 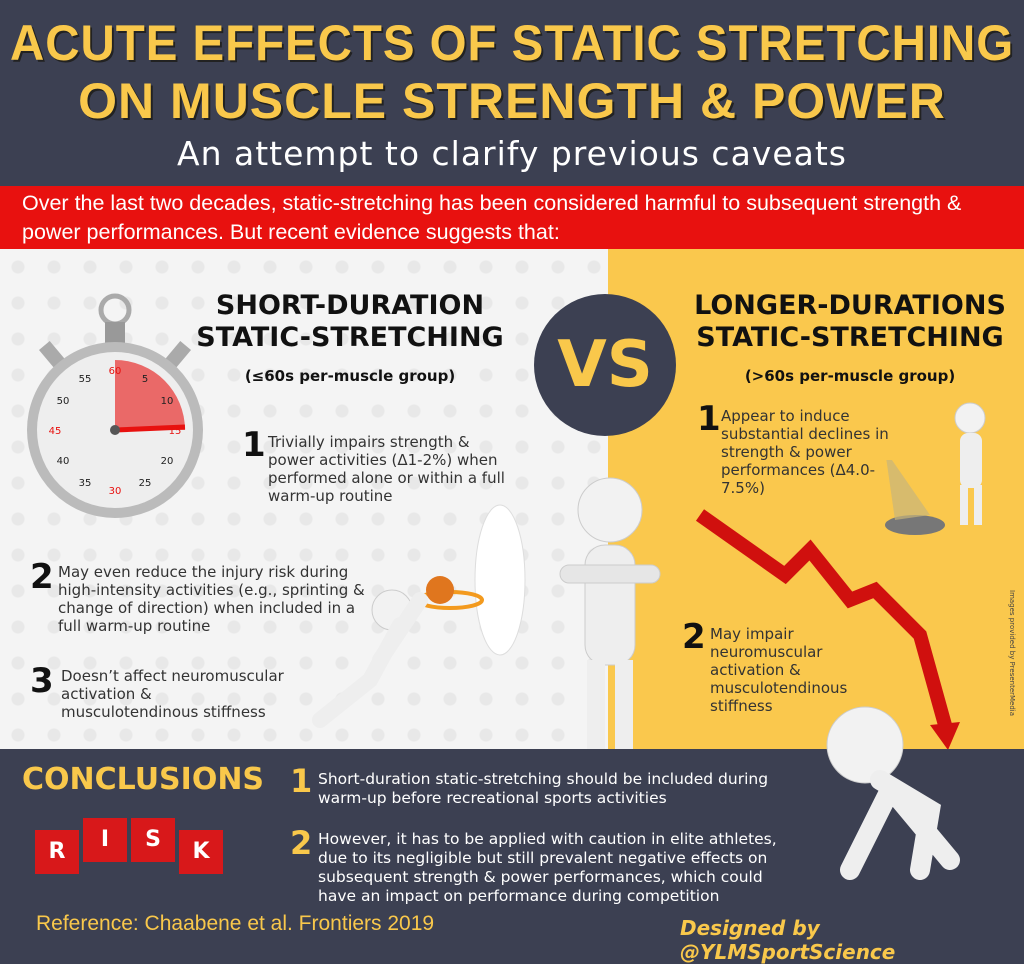 I want to click on long-point-2-number: 2, so click(x=694, y=637).